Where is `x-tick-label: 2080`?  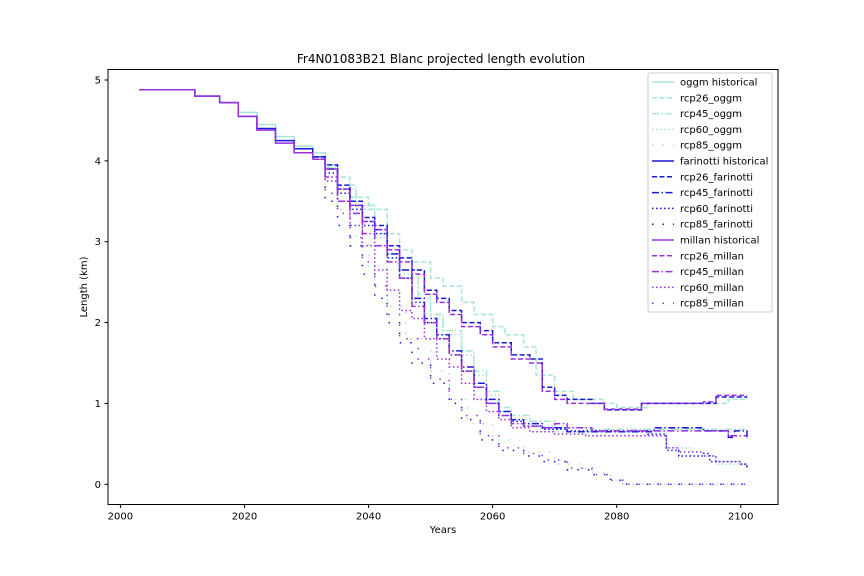 x-tick-label: 2080 is located at coordinates (616, 517).